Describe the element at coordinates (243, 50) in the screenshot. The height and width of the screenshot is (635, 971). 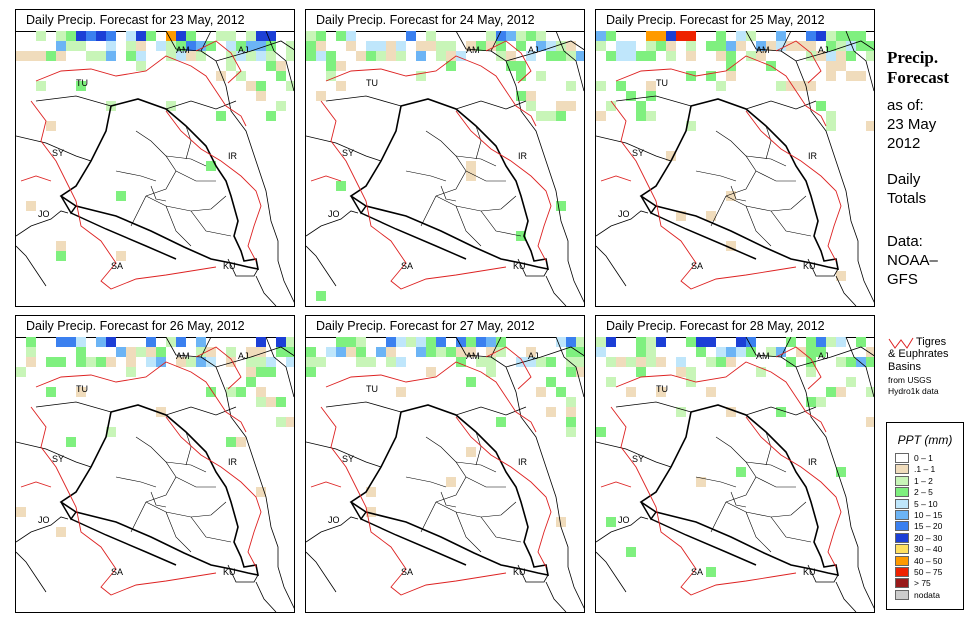
I see `country-label: AJ` at that location.